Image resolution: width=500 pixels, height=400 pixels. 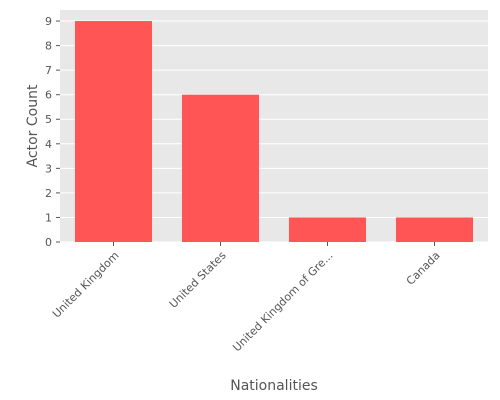 What do you see at coordinates (48, 95) in the screenshot?
I see `y-tick-label: 6` at bounding box center [48, 95].